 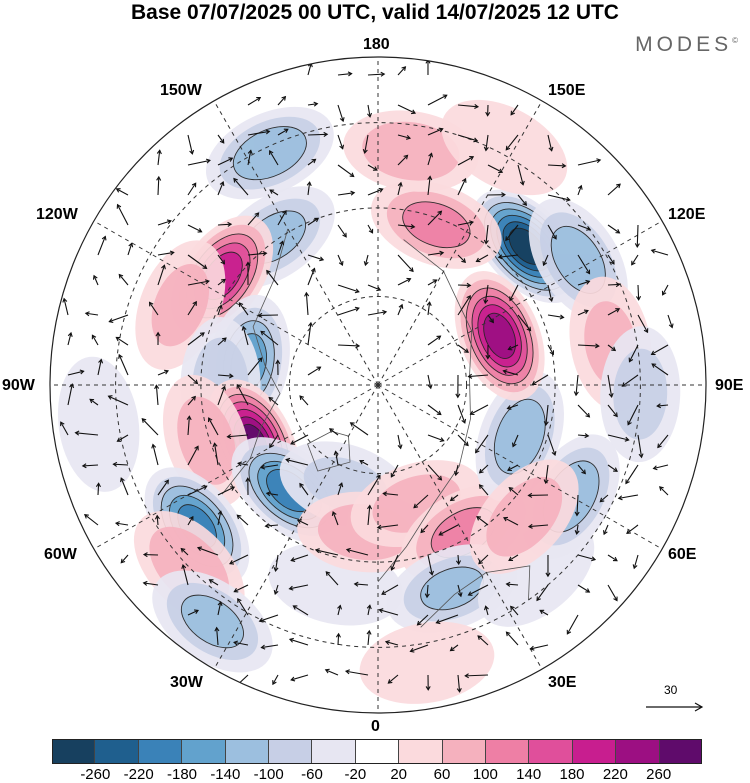 I want to click on lon-label-60w: 60W, so click(x=60, y=554).